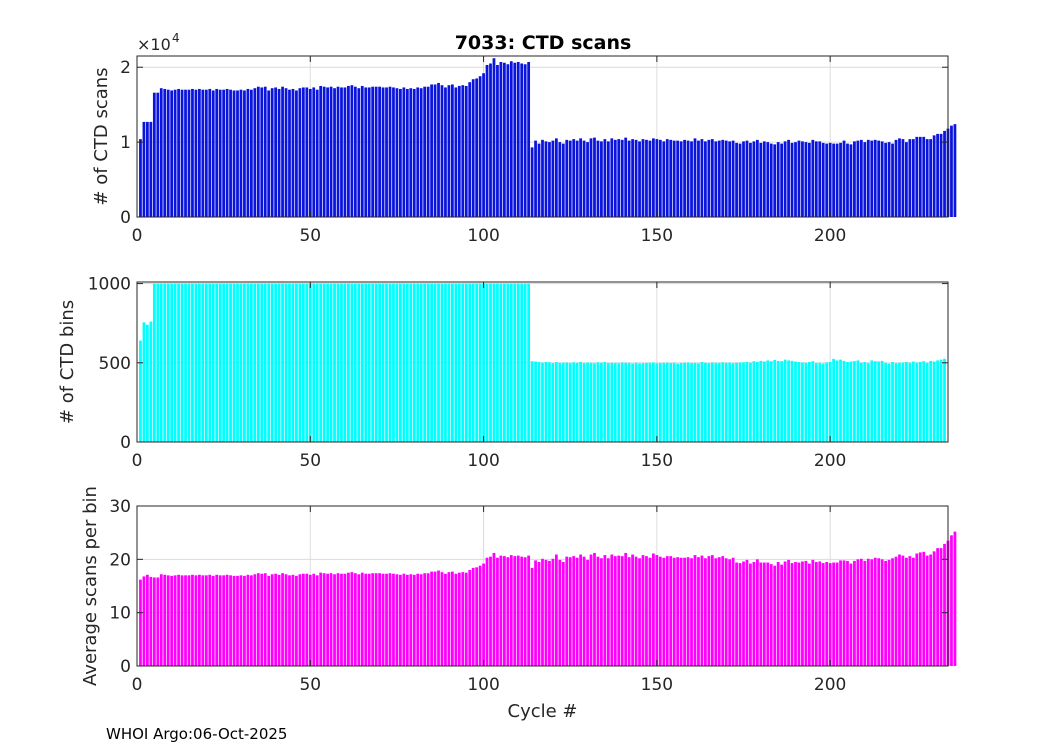  I want to click on y-axis-label: Average scans per bin, so click(90, 586).